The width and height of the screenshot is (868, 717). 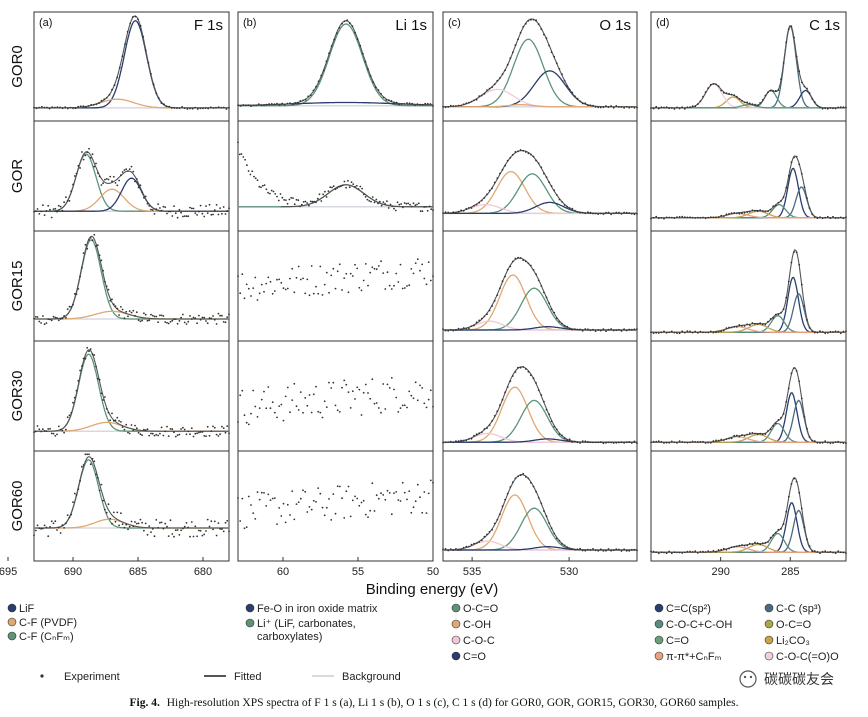 What do you see at coordinates (12, 622) in the screenshot?
I see `legend-swatch` at bounding box center [12, 622].